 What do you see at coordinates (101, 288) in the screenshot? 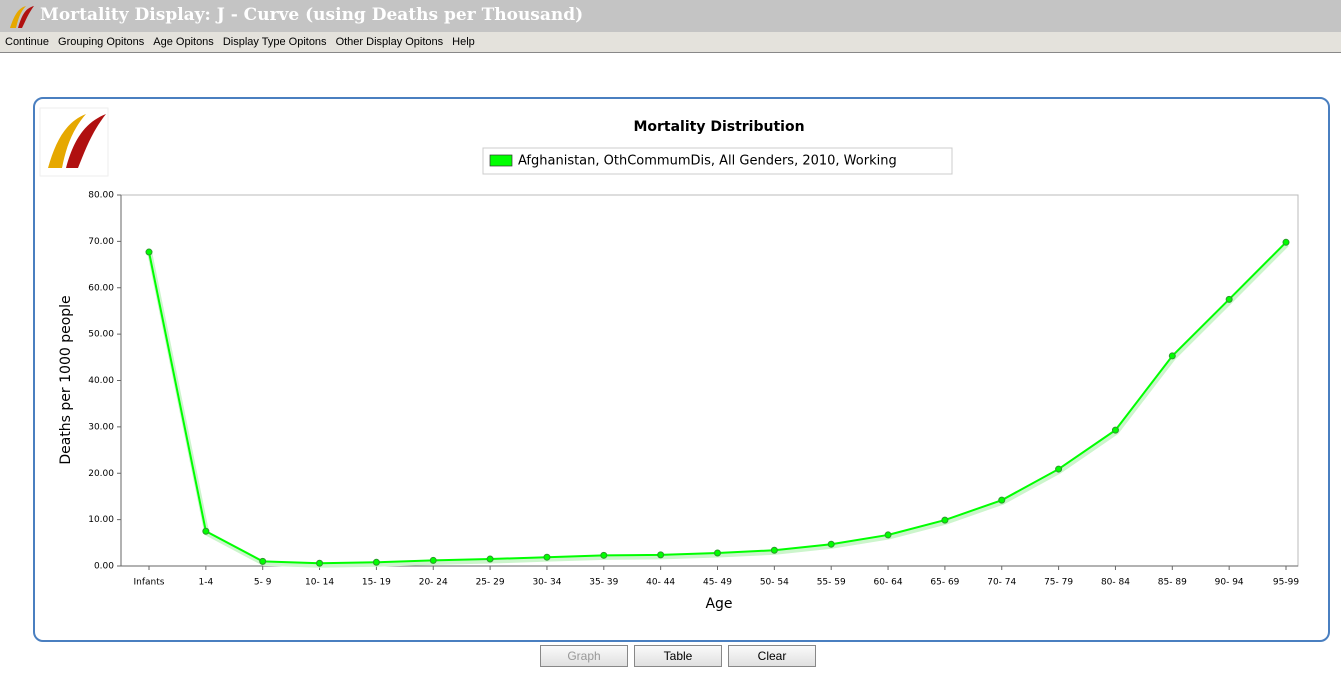
I see `y-tick-label: 60.00` at bounding box center [101, 288].